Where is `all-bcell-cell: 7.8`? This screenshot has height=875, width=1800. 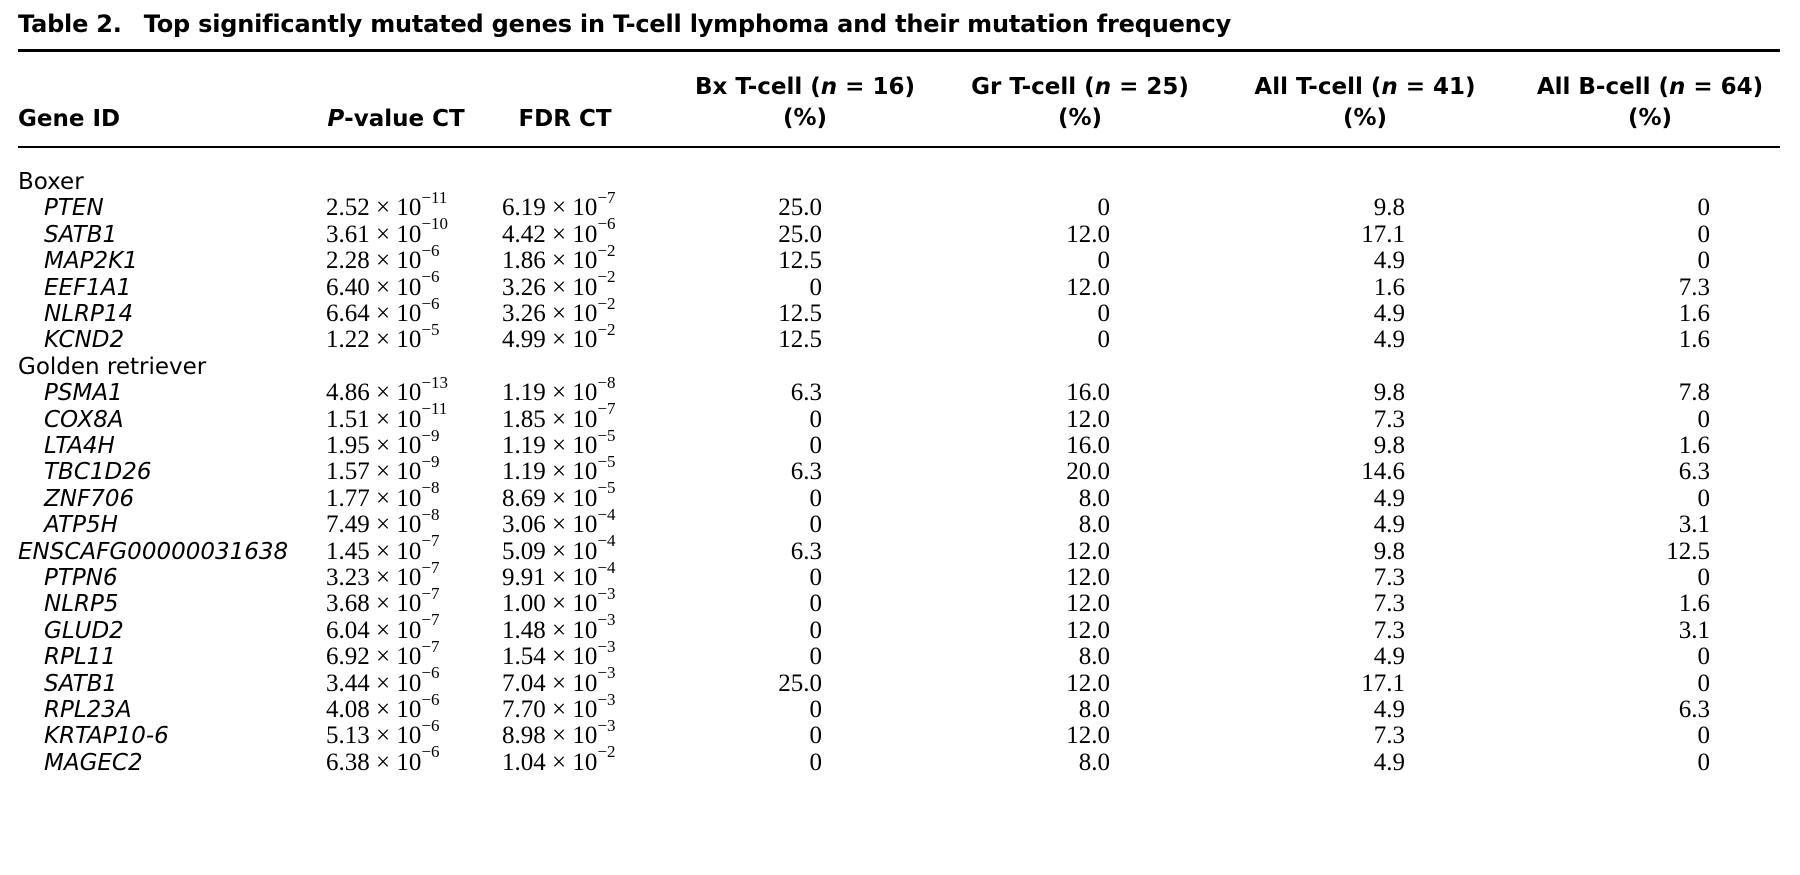 all-bcell-cell: 7.8 is located at coordinates (1694, 393).